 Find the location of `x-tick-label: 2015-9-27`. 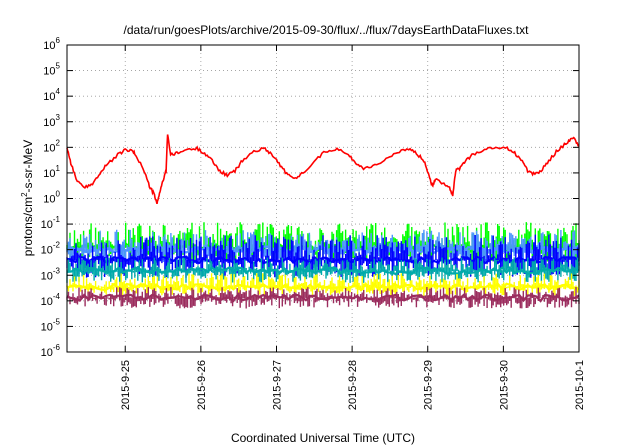

x-tick-label: 2015-9-27 is located at coordinates (277, 385).